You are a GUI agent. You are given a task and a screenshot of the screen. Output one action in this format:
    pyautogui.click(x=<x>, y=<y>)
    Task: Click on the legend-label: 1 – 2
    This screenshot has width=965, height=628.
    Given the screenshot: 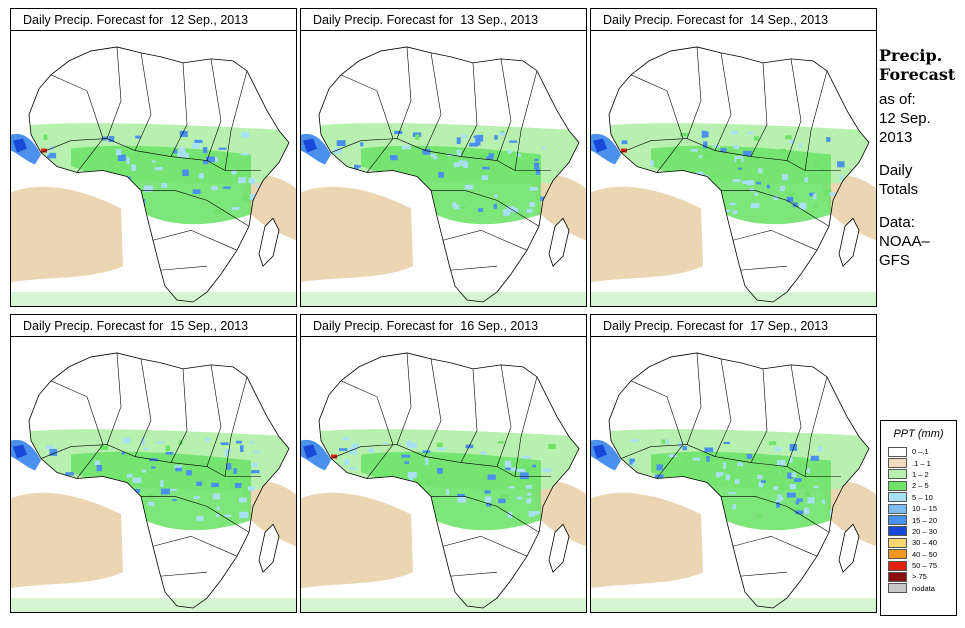 What is the action you would take?
    pyautogui.click(x=920, y=474)
    